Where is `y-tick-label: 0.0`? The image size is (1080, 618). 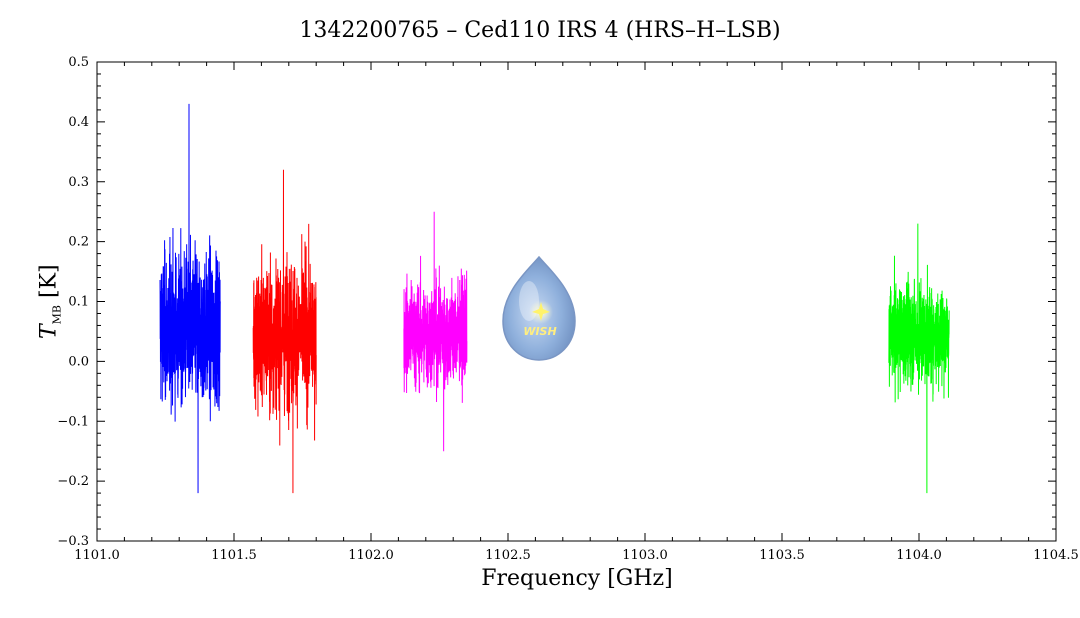
y-tick-label: 0.0 is located at coordinates (78, 361).